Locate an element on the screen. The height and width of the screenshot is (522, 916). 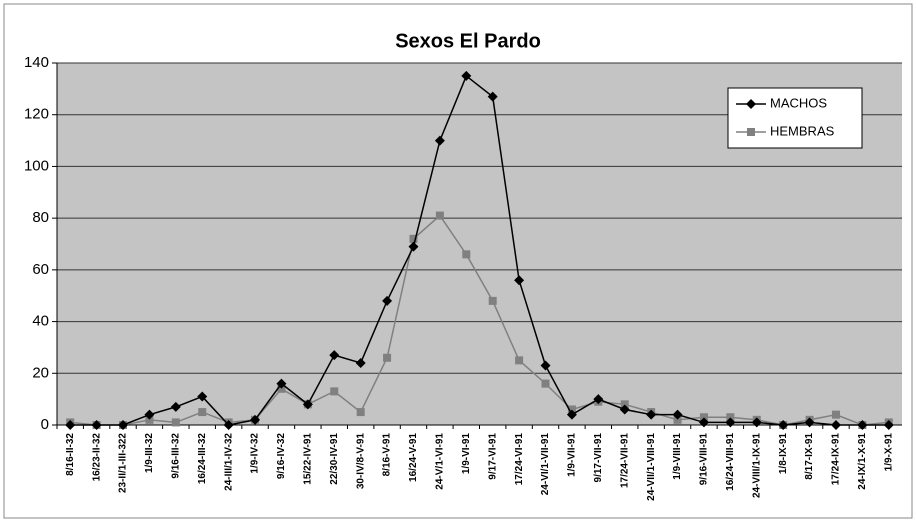
y-tick-label: 120 is located at coordinates (36, 114).